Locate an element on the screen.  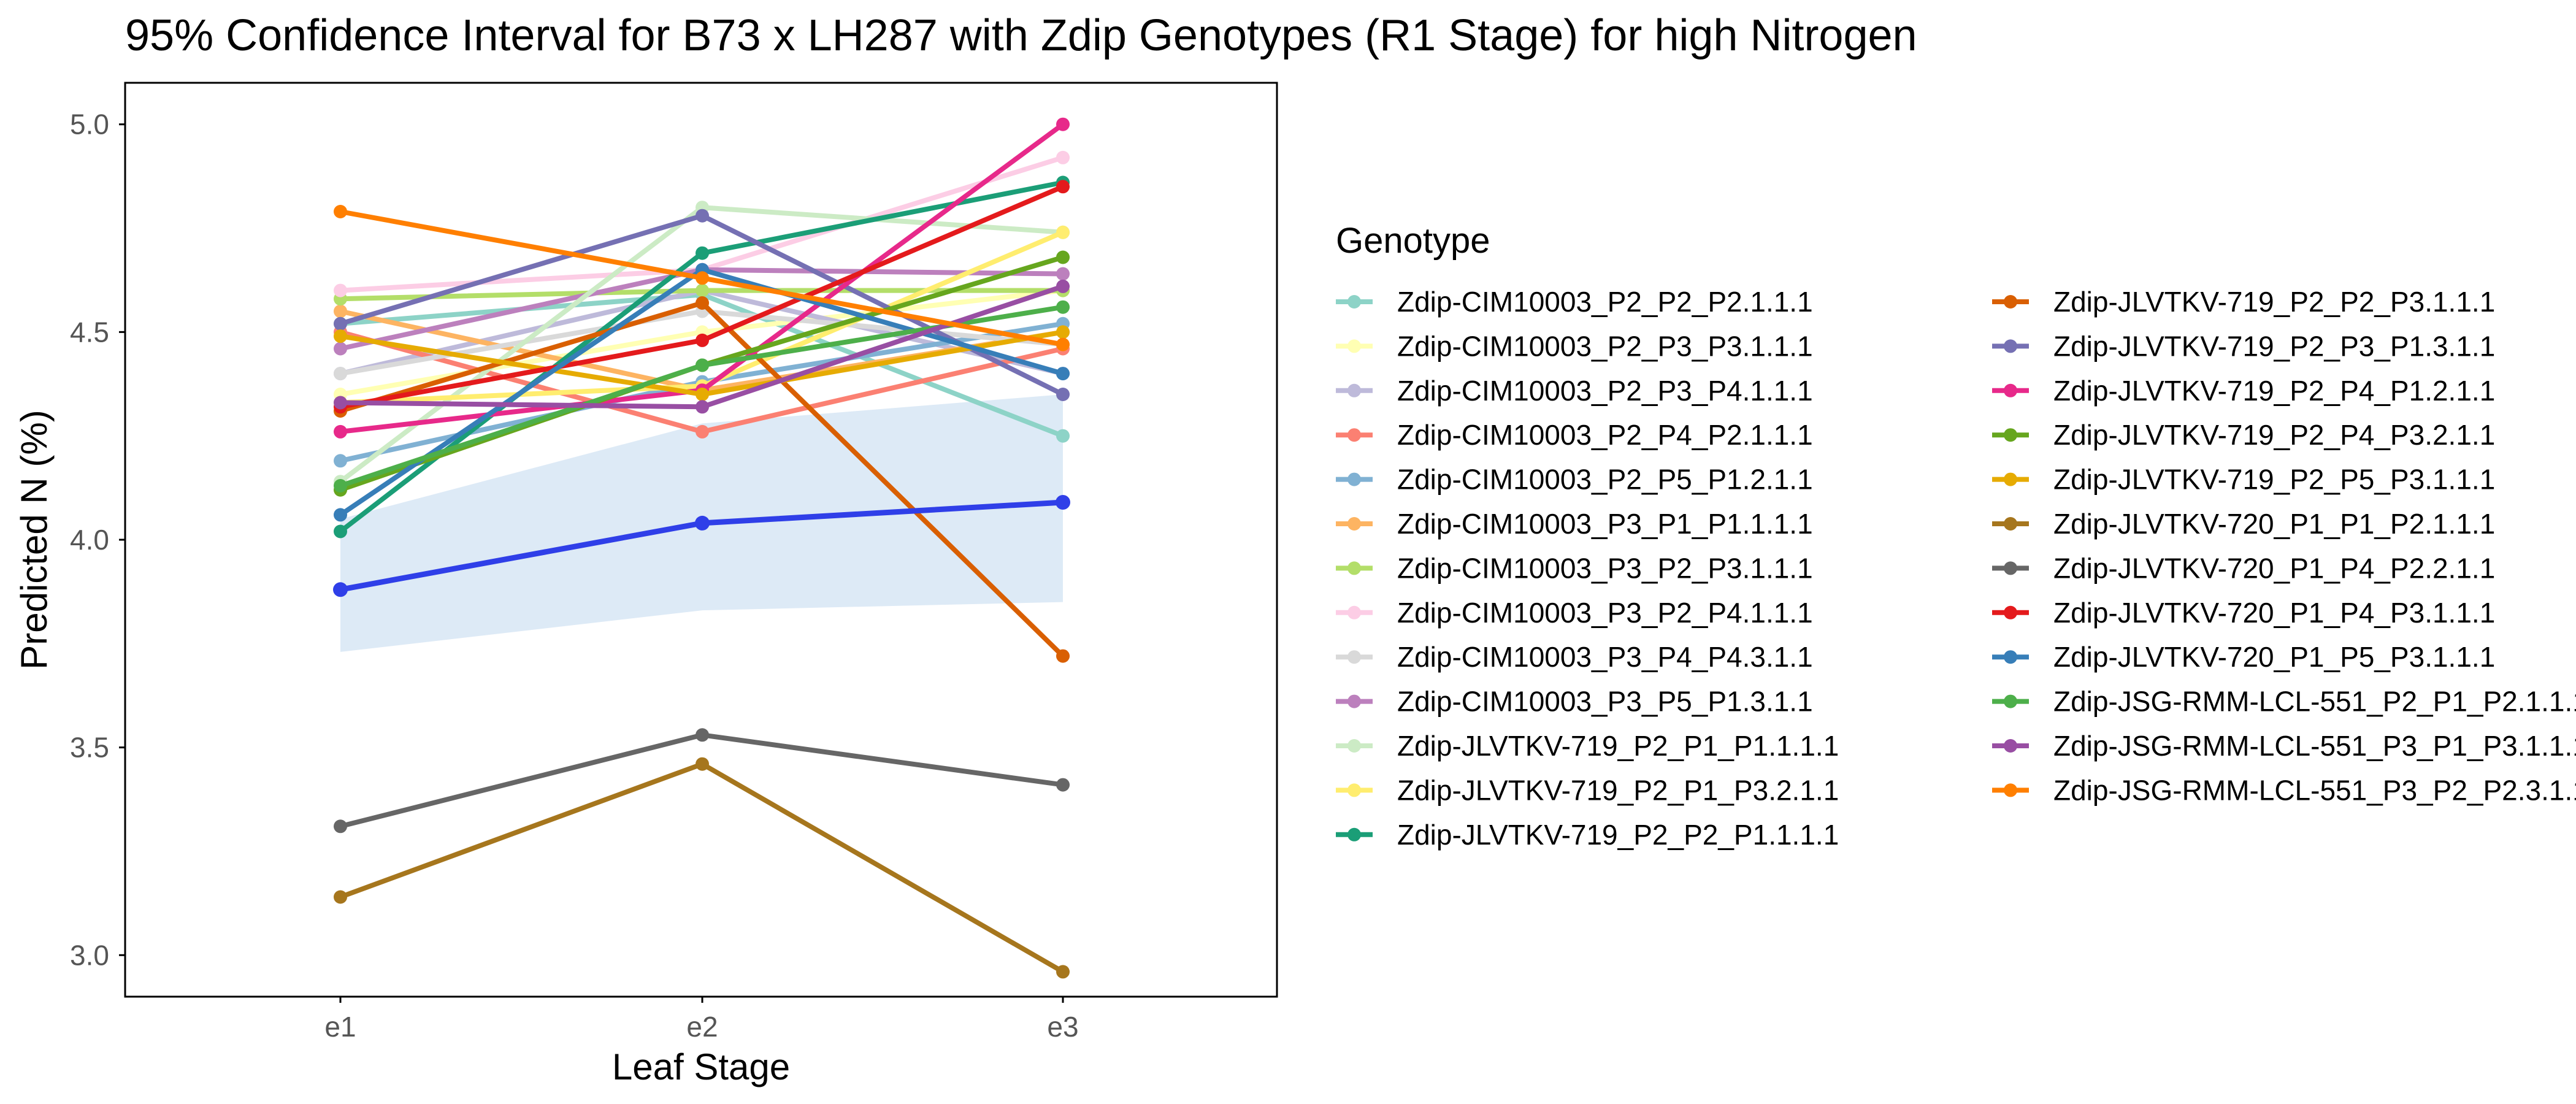
legend-item: Zdip-JLVTKV-720_P1_P4_P2.2.1.1 is located at coordinates (2243, 568).